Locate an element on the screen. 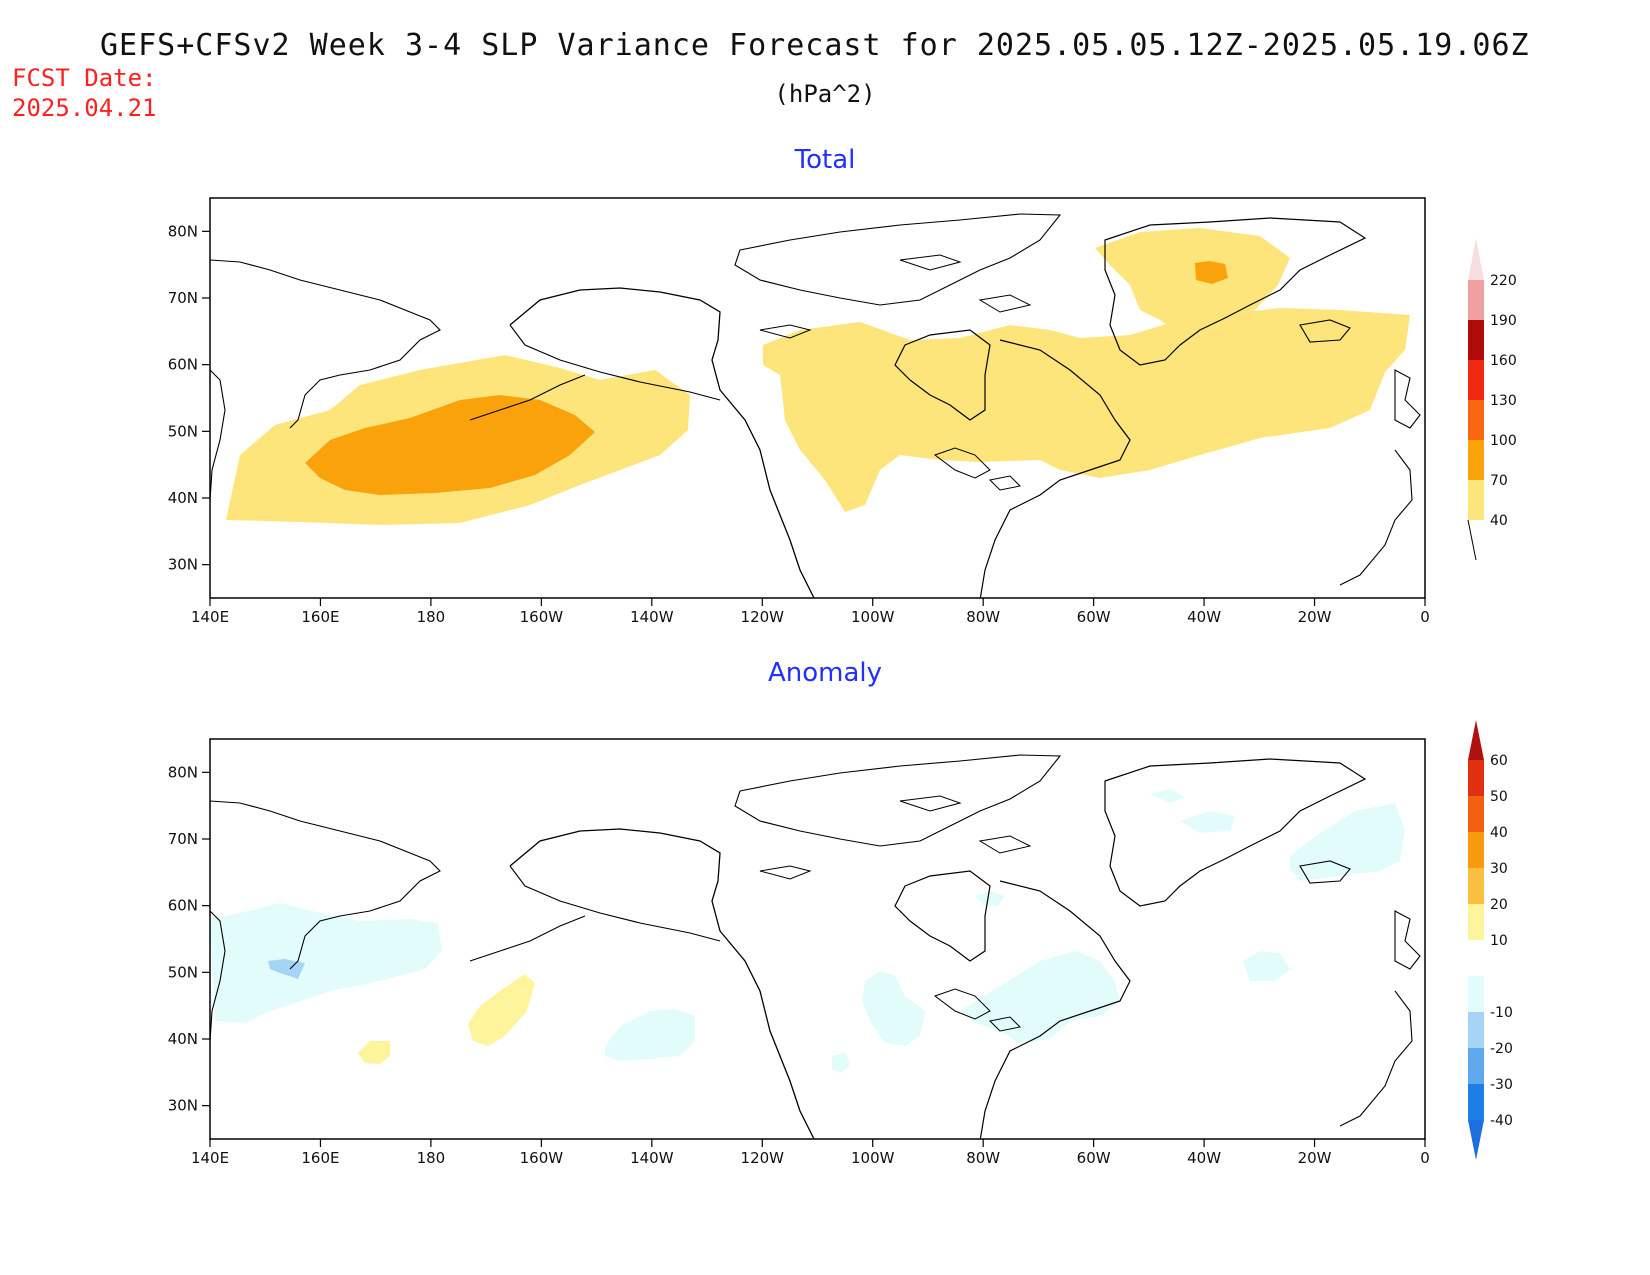 The width and height of the screenshot is (1650, 1275). anomaly-xtick-label: 80W is located at coordinates (983, 1158).